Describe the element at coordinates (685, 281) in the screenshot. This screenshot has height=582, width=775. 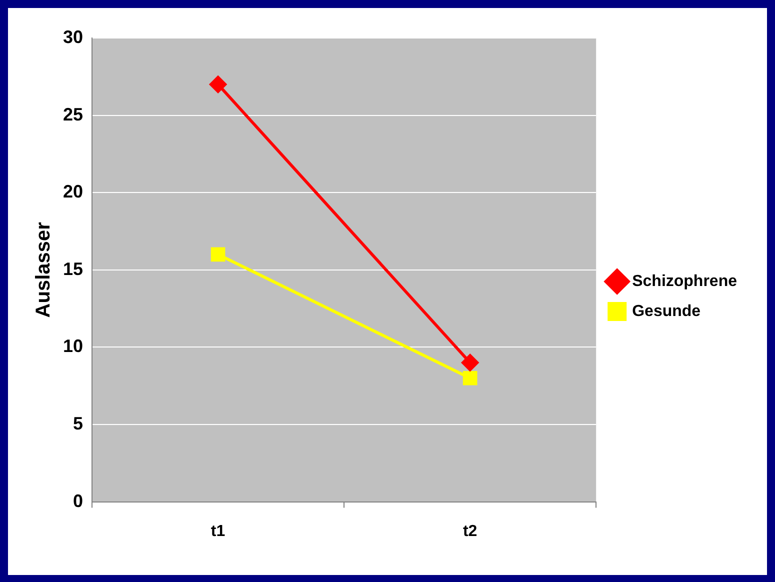
I see `legend-label: Schizophrene` at that location.